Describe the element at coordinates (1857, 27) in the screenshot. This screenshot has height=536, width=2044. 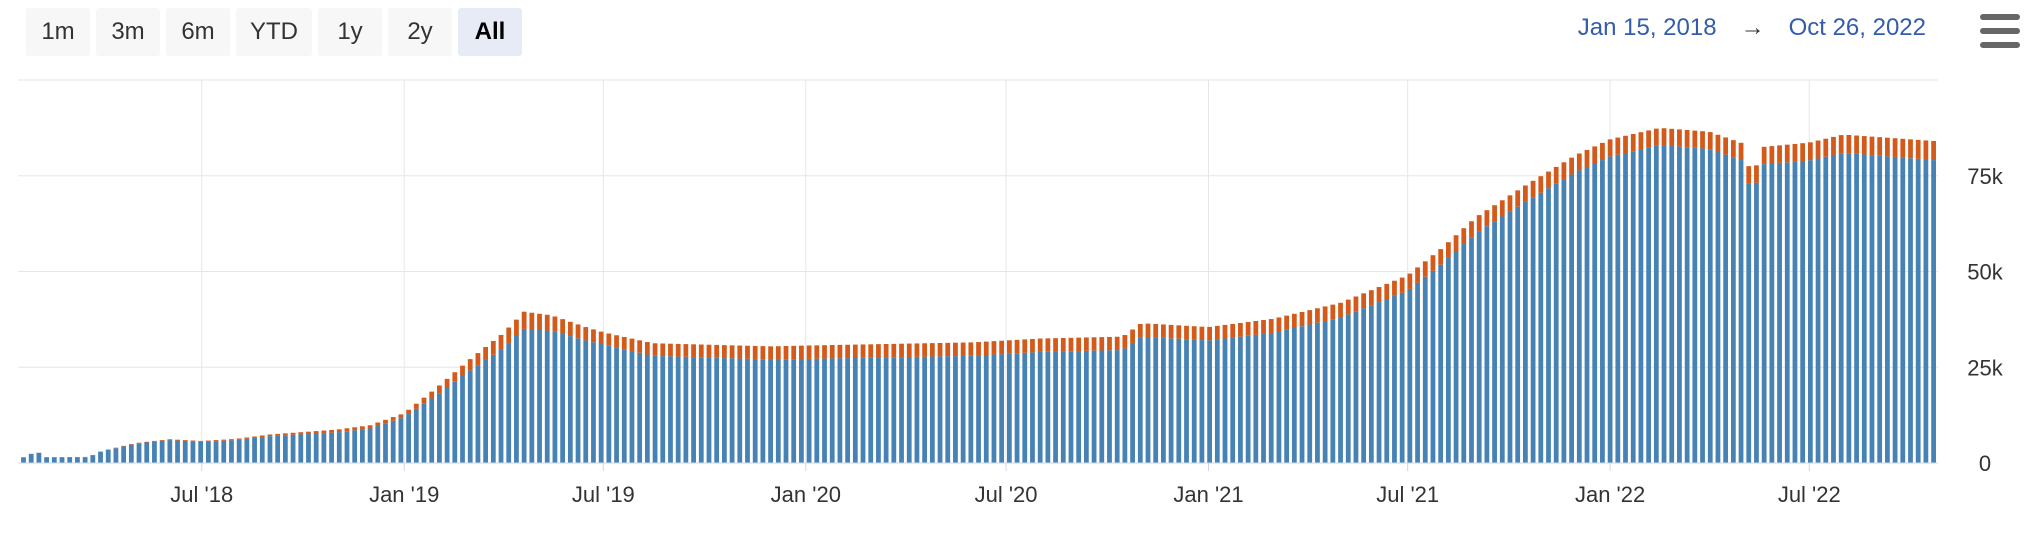
I see `date-range-to: Oct 26, 2022` at that location.